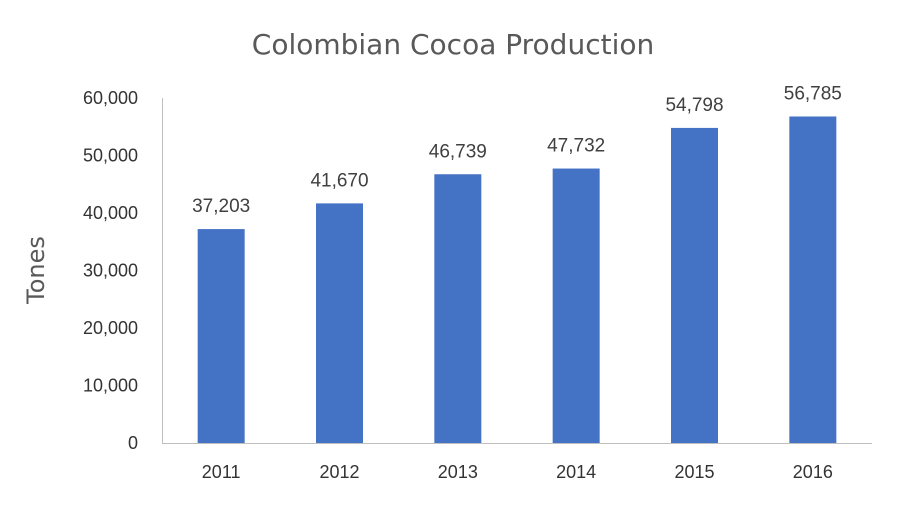 This screenshot has width=906, height=506. Describe the element at coordinates (694, 105) in the screenshot. I see `data-label-2015: 54,798` at that location.